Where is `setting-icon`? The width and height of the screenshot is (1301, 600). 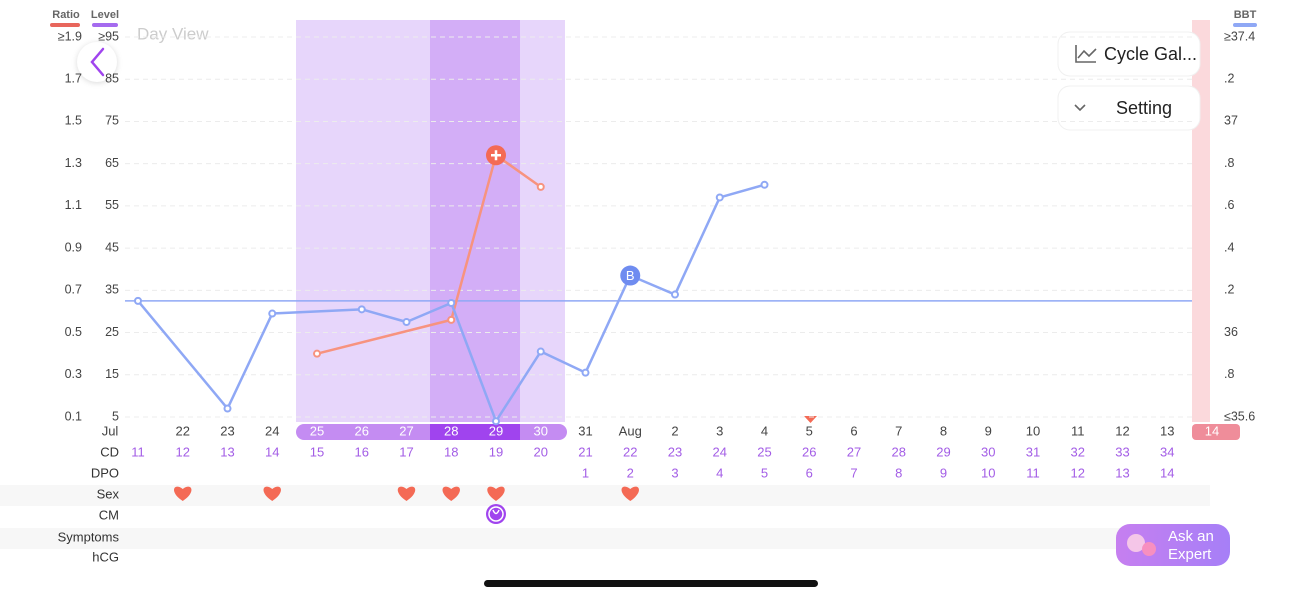 setting-icon is located at coordinates (1080, 108).